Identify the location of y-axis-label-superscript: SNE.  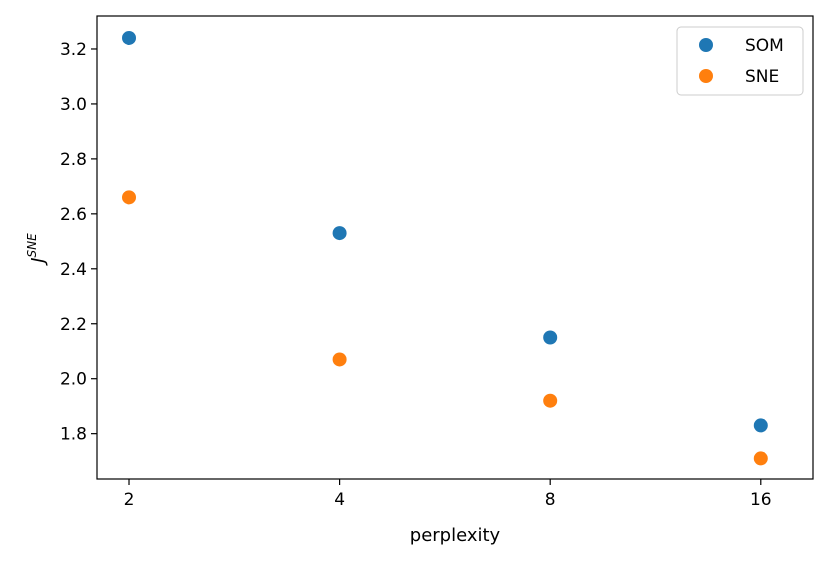
(32, 245).